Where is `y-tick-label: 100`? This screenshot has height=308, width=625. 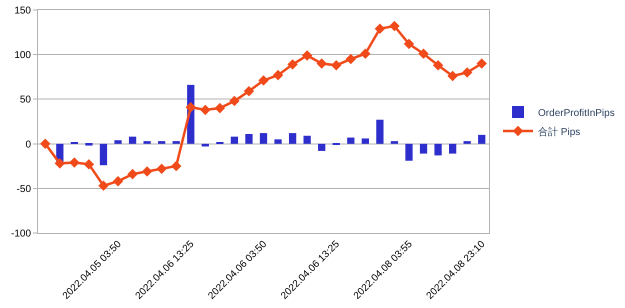 y-tick-label: 100 is located at coordinates (23, 56).